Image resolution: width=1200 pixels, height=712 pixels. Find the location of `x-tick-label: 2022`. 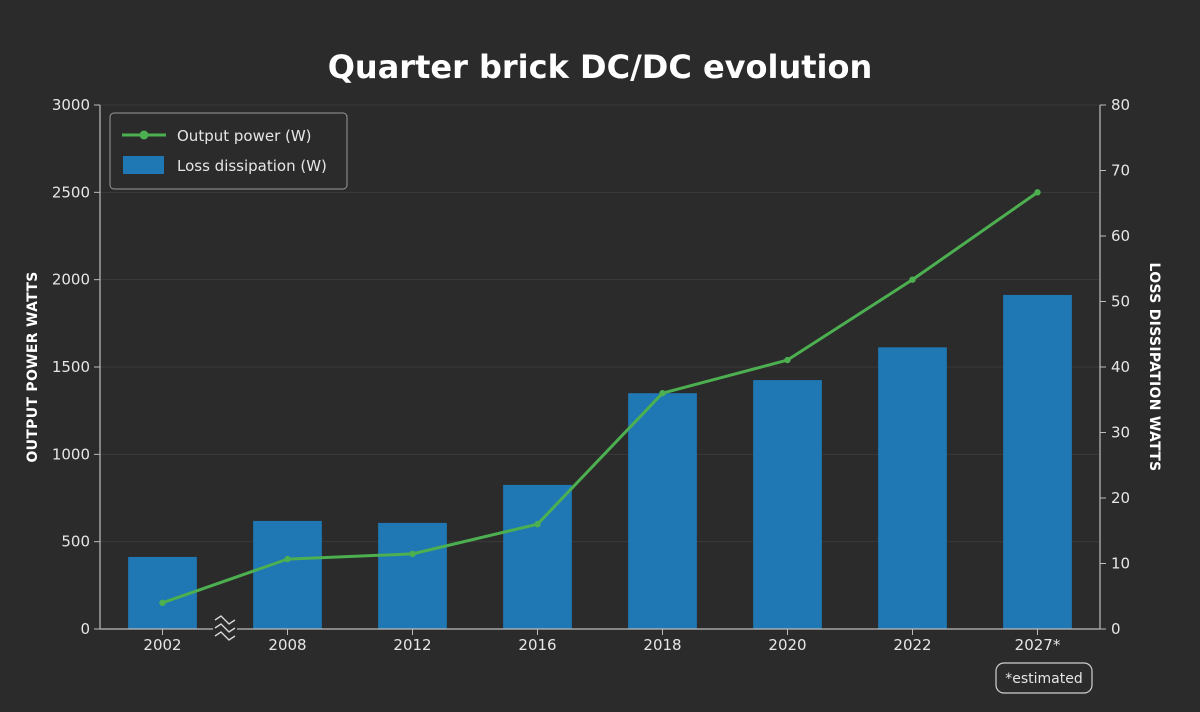

x-tick-label: 2022 is located at coordinates (912, 645).